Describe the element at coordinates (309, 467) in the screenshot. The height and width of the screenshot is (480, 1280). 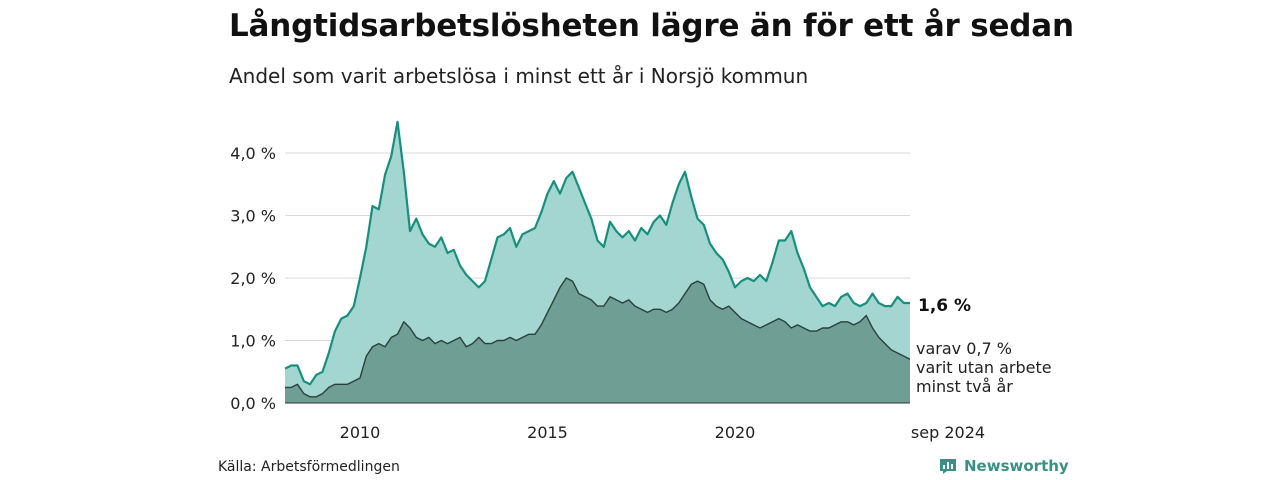
I see `source-note: Källa: Arbetsförmedlingen` at that location.